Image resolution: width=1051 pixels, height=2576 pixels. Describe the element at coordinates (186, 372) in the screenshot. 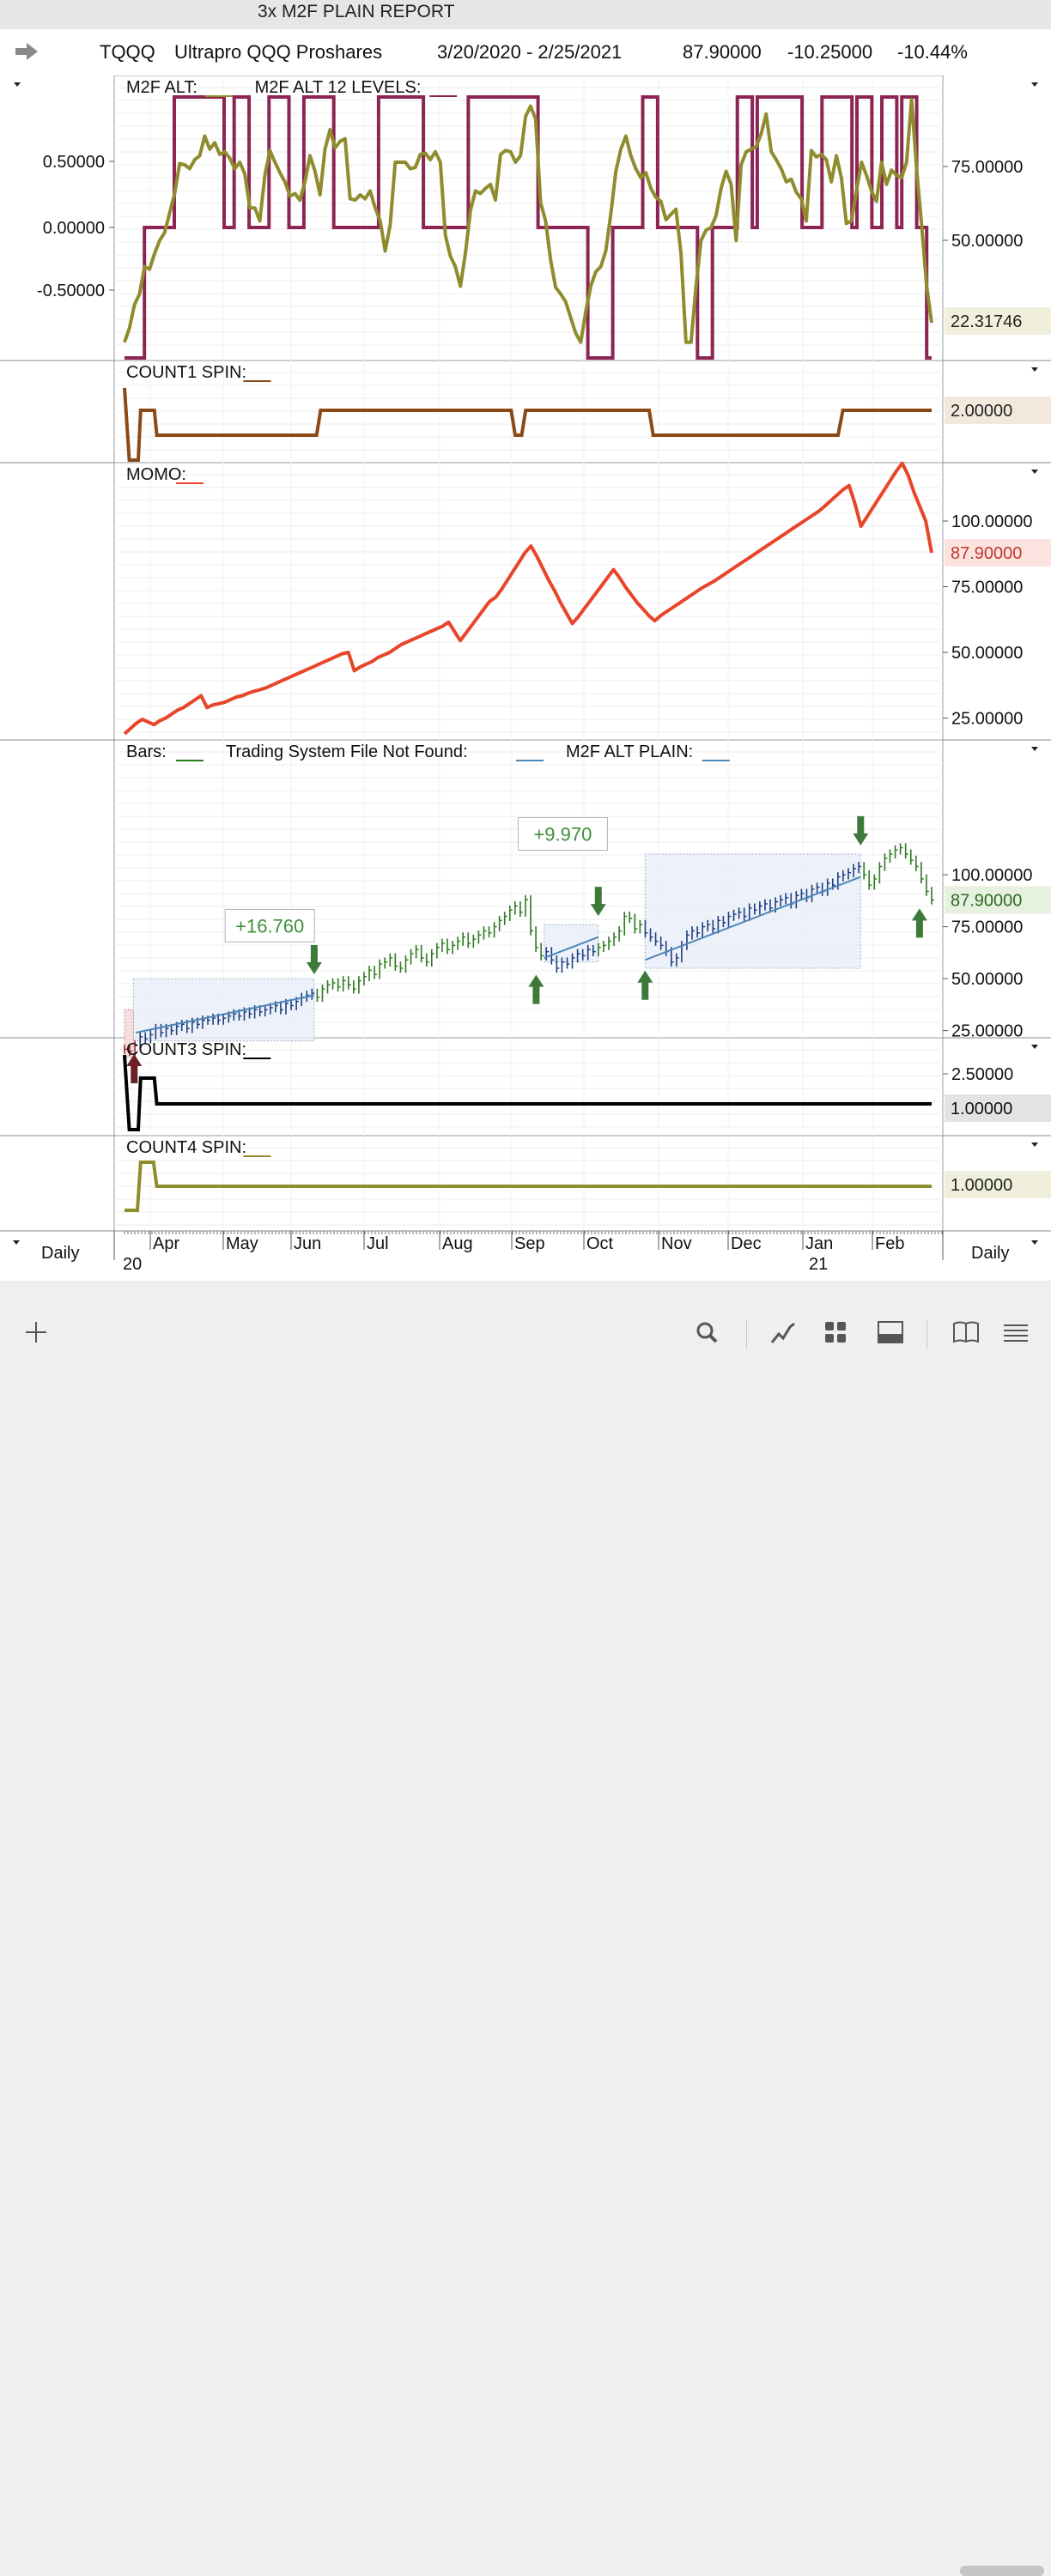

I see `legend-label: COUNT1 SPIN:` at that location.